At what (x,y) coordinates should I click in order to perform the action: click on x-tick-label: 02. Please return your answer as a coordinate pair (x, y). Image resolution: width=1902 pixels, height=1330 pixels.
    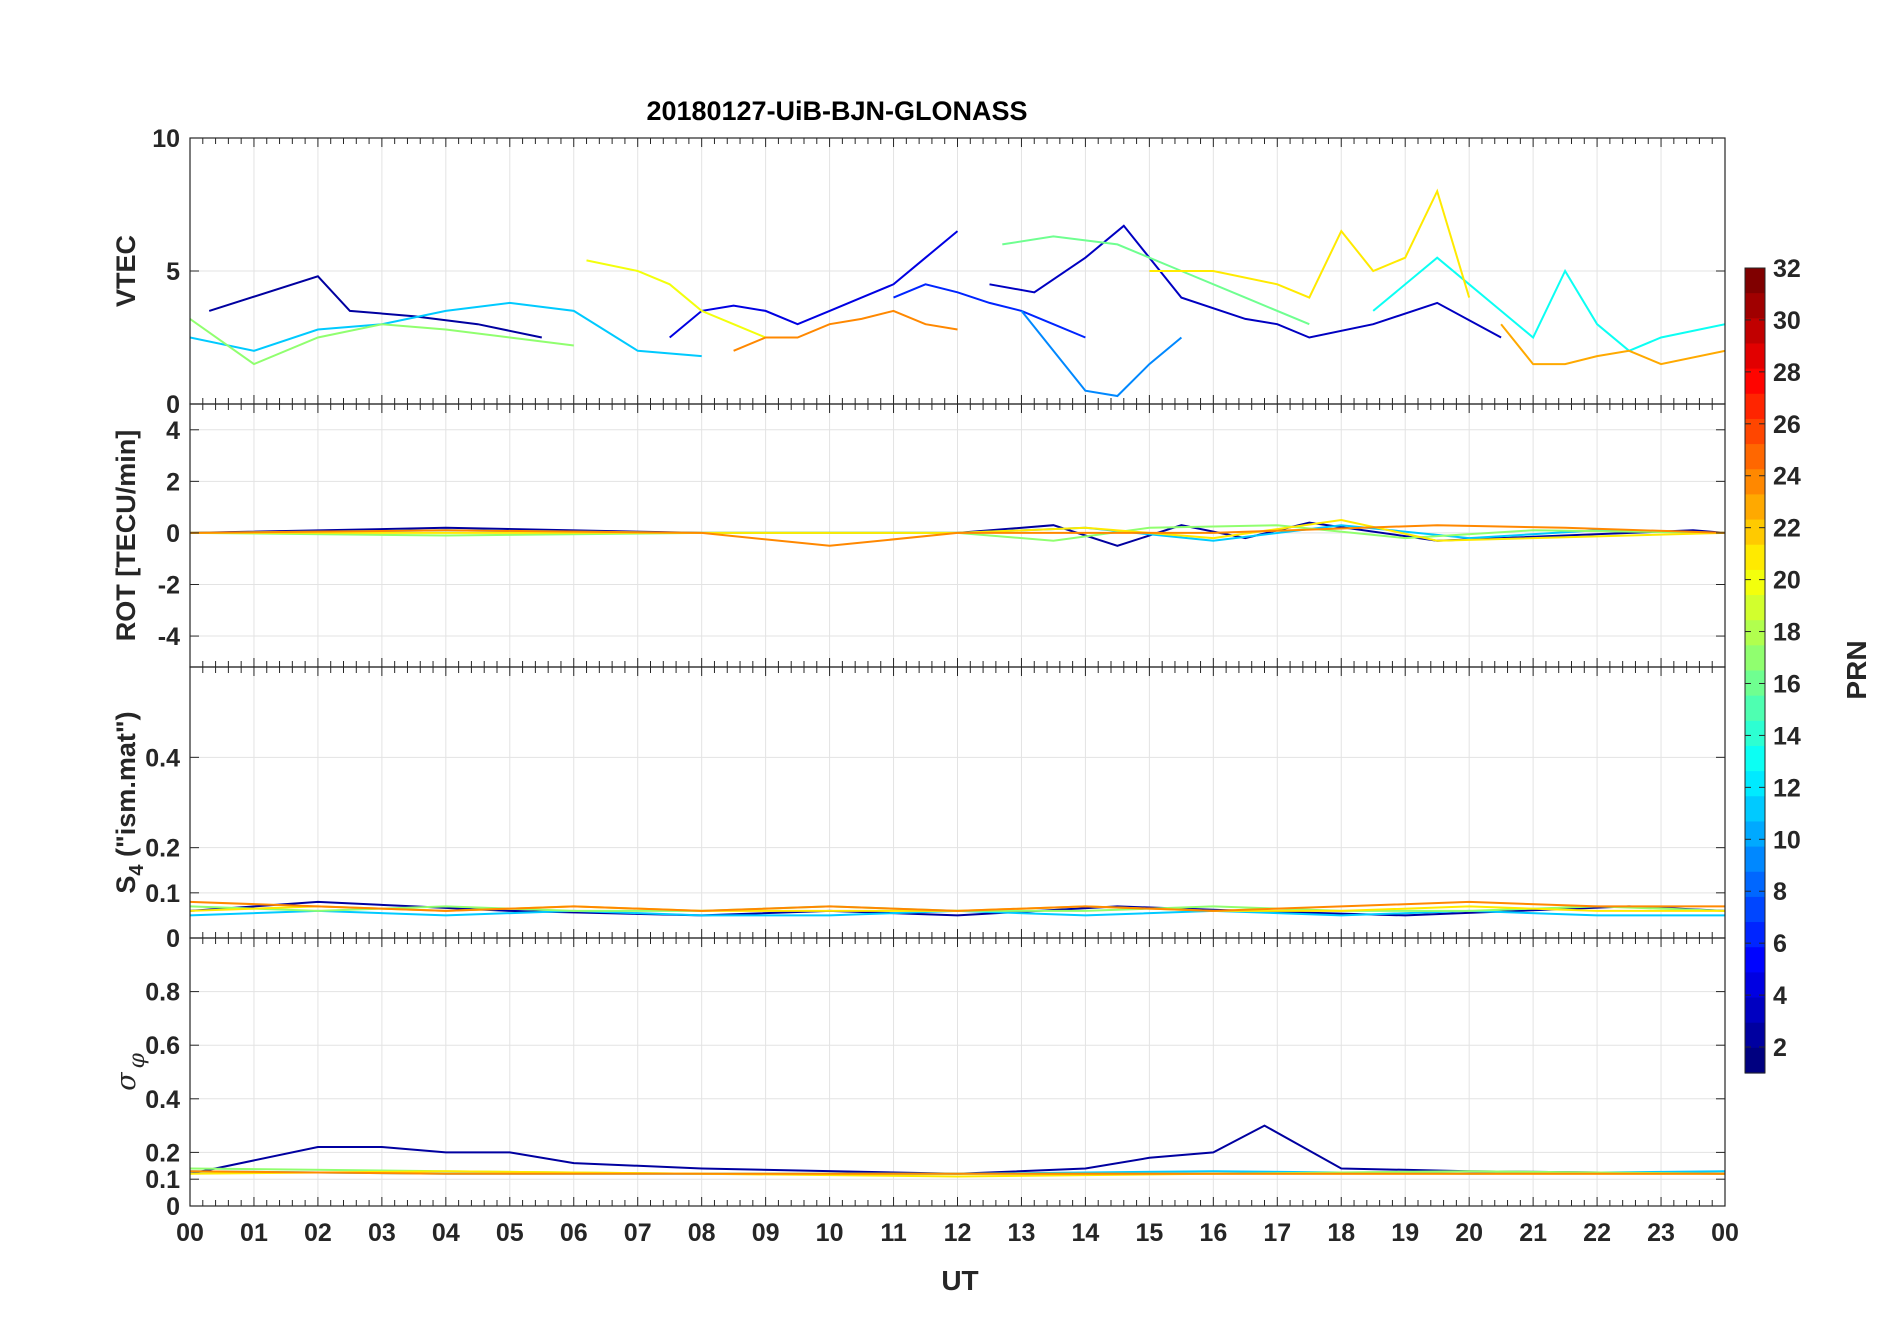
    Looking at the image, I should click on (318, 1233).